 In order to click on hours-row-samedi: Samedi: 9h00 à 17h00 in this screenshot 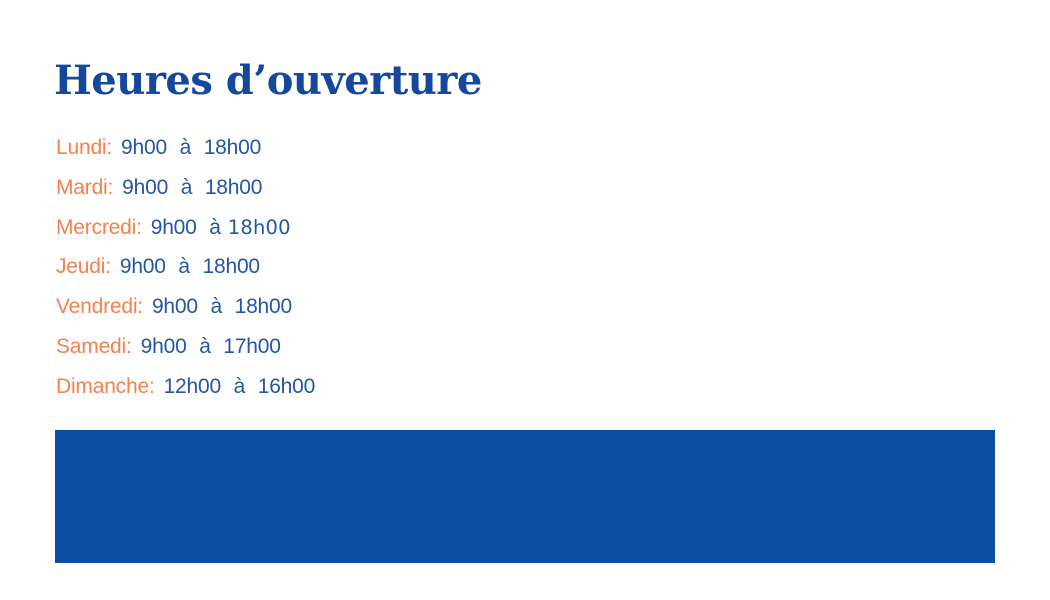, I will do `click(185, 347)`.